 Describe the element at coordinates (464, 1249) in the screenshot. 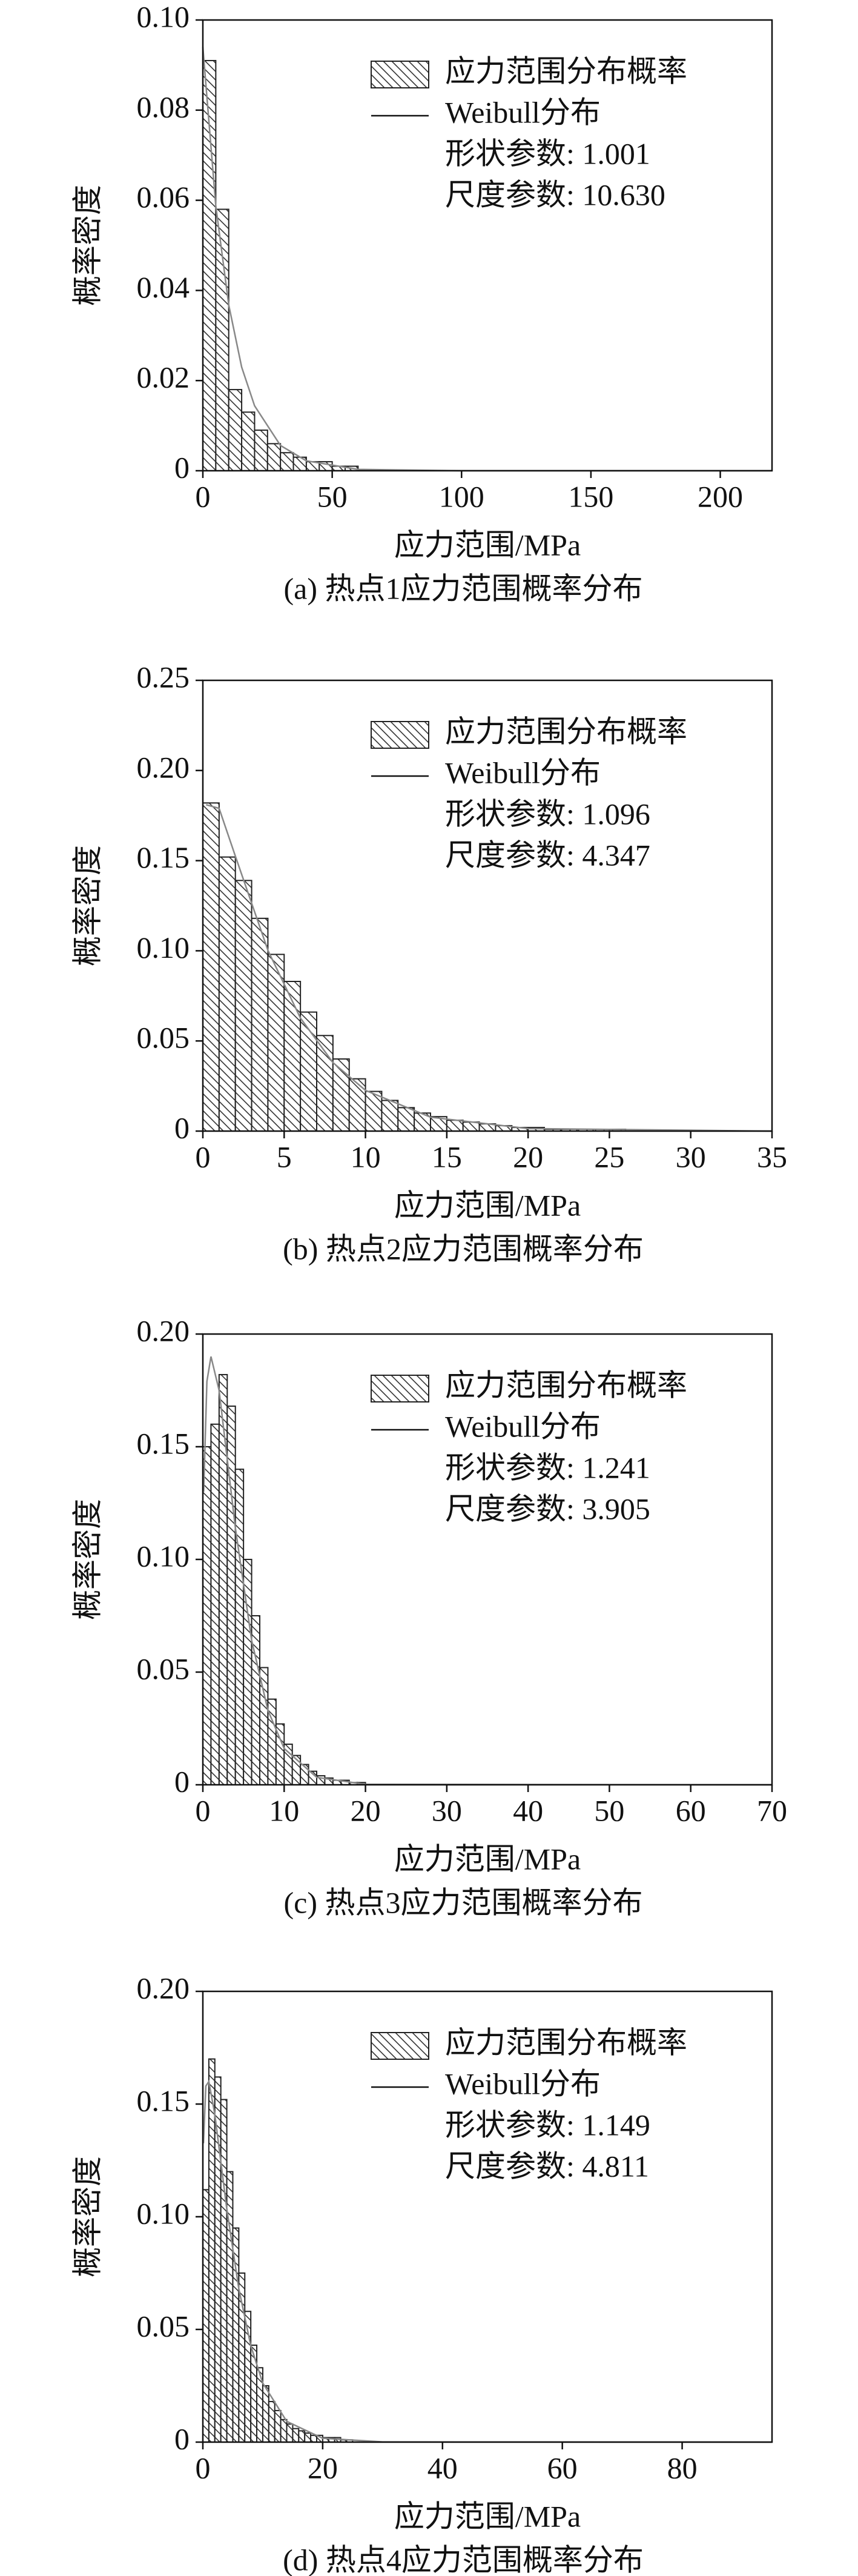

I see `caption: (b) 热点2应力范围概率分布` at that location.